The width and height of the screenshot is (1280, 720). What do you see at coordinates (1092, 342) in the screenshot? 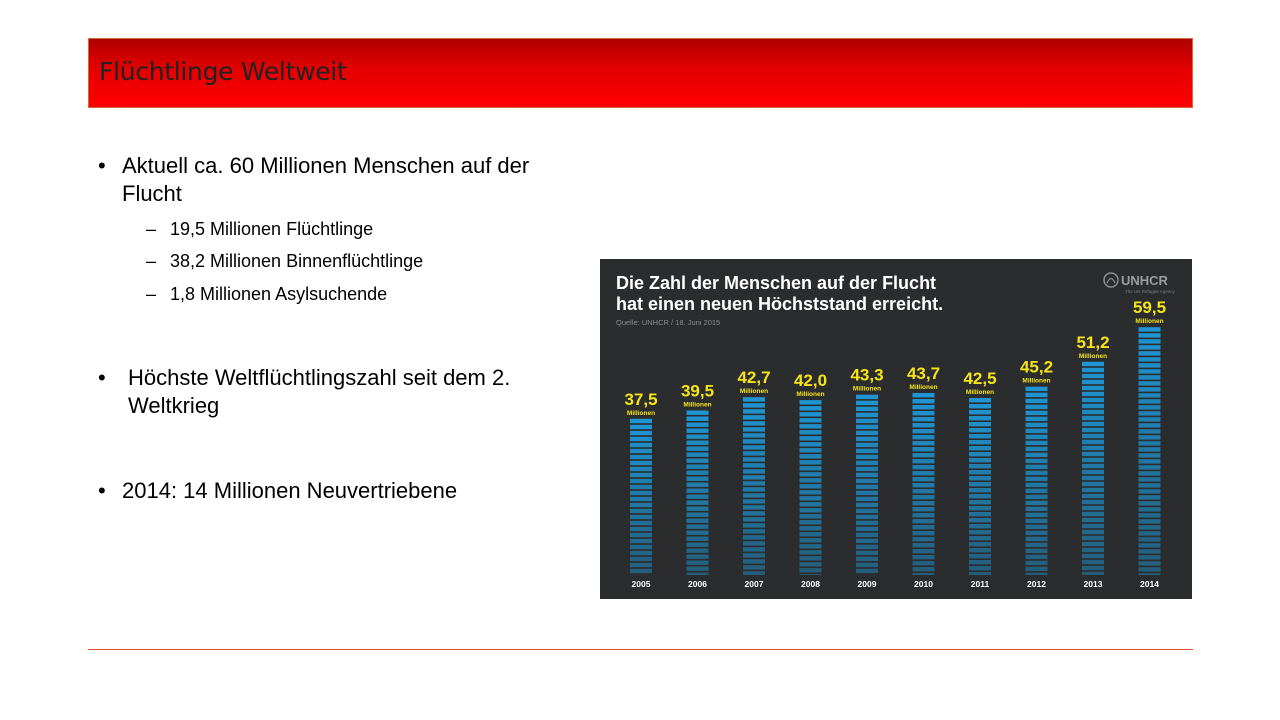
I see `data-label-value: 51,2` at bounding box center [1092, 342].